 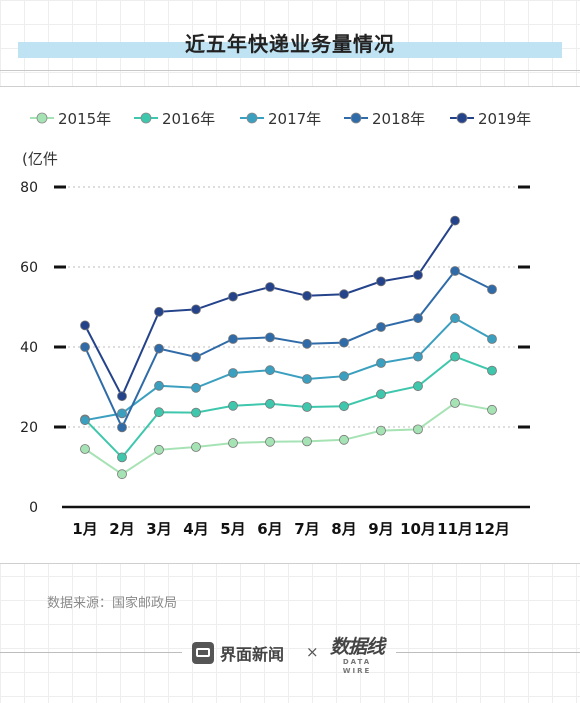 I want to click on datawire-logo: 数据线 DATA WIRE, so click(x=357, y=655).